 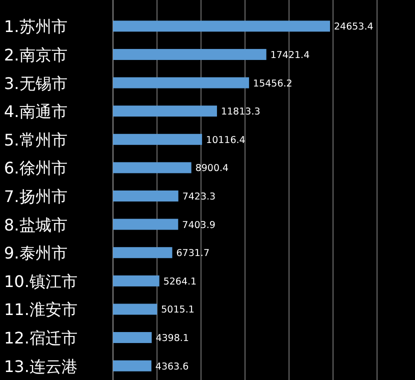 I want to click on y-tick-label: 4.南通市, so click(x=36, y=112).